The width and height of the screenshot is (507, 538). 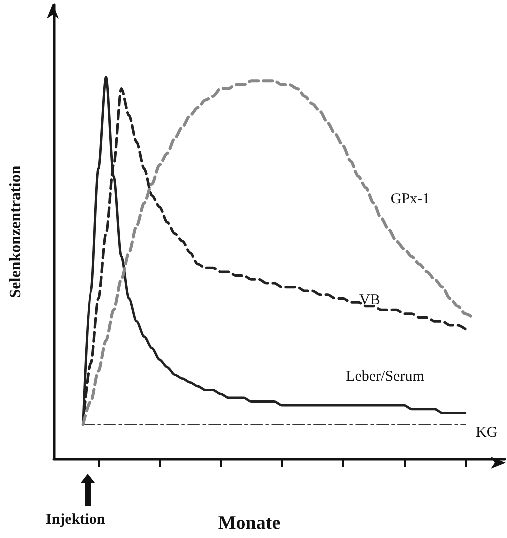 What do you see at coordinates (487, 433) in the screenshot?
I see `series-label: KG` at bounding box center [487, 433].